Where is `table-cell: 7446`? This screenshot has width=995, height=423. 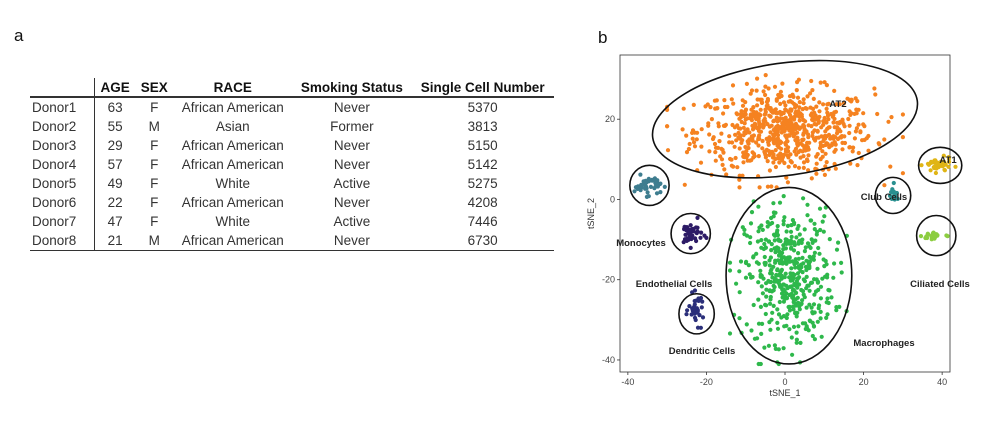
table-cell: 7446 is located at coordinates (482, 221).